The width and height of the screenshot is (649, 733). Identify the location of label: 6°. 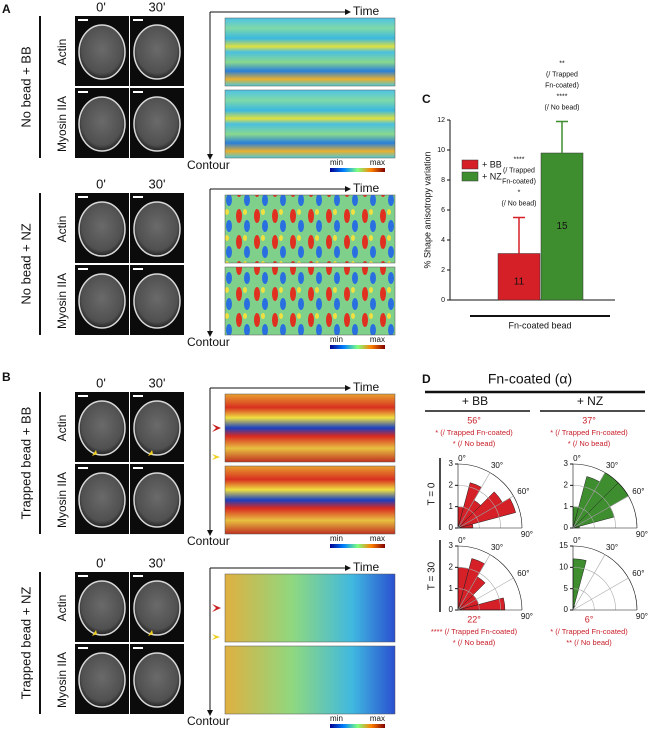
(589, 619).